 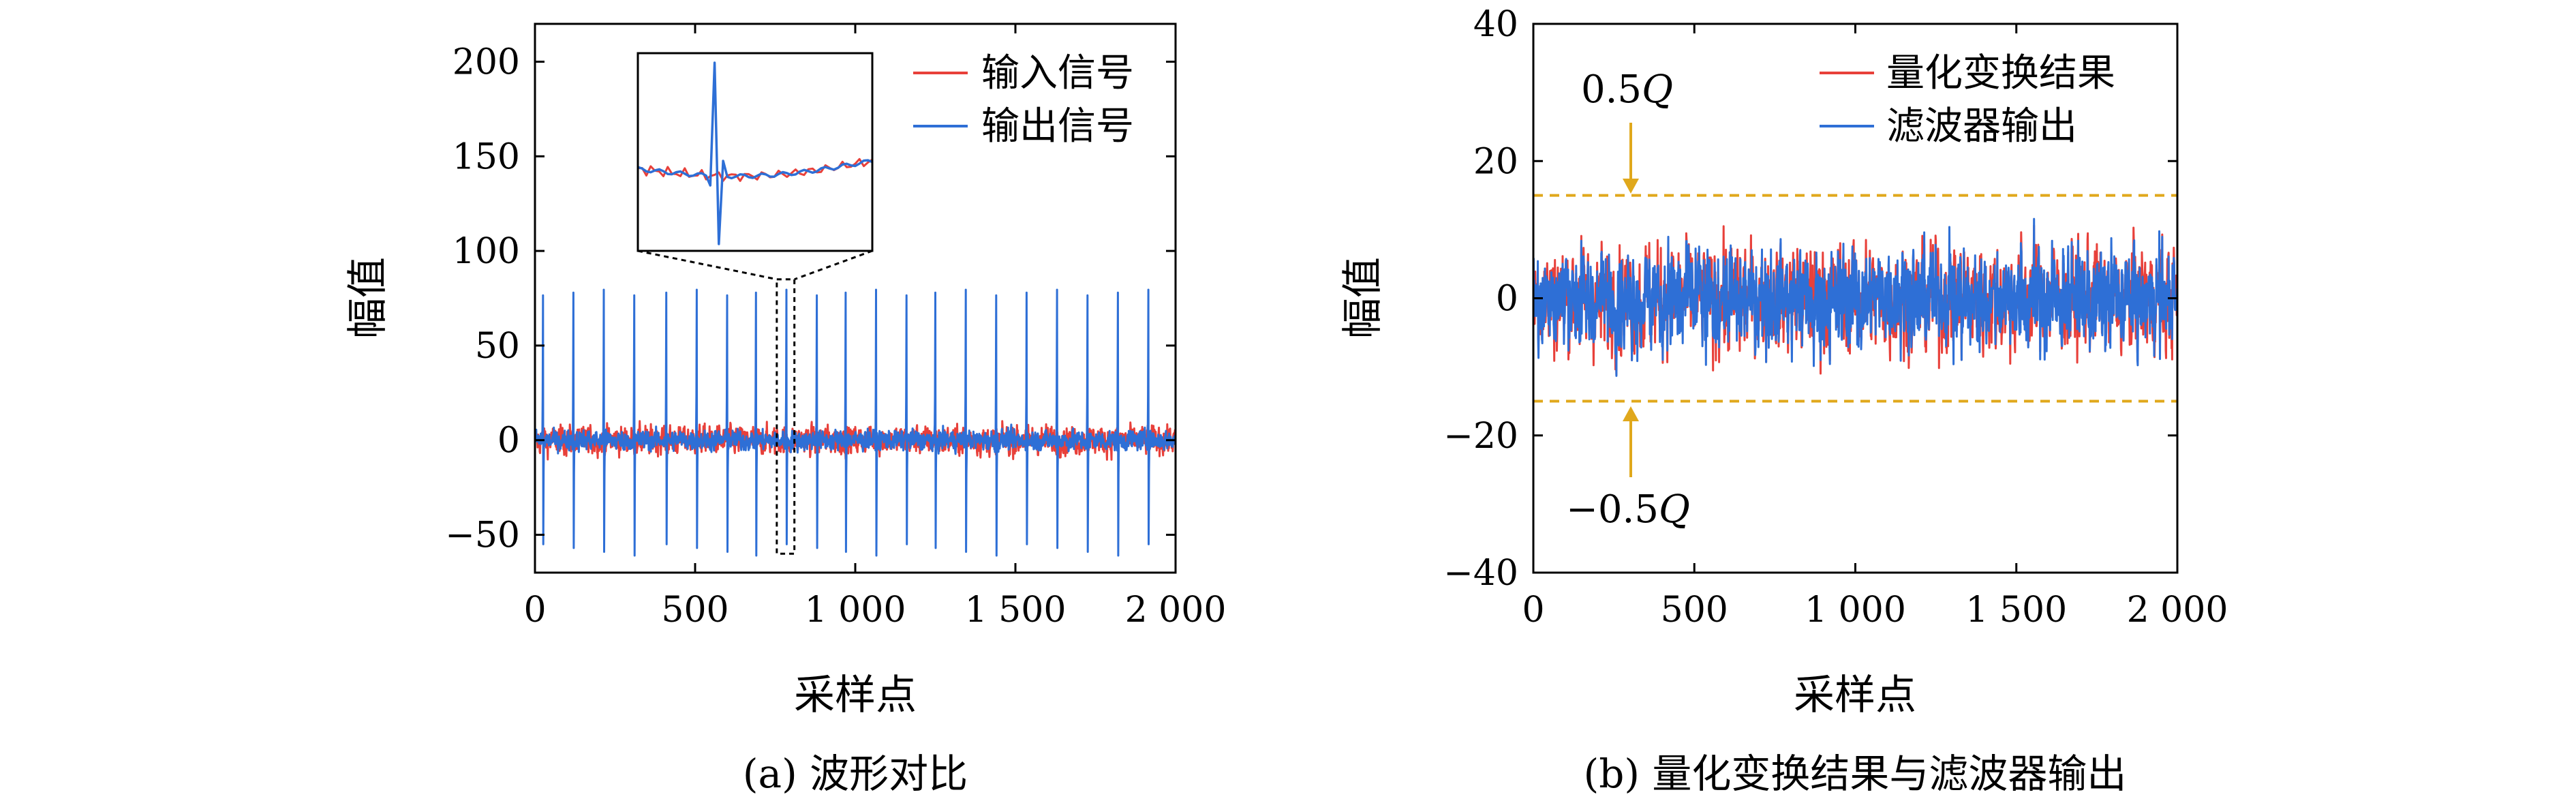 I want to click on inset-plot, so click(x=756, y=152).